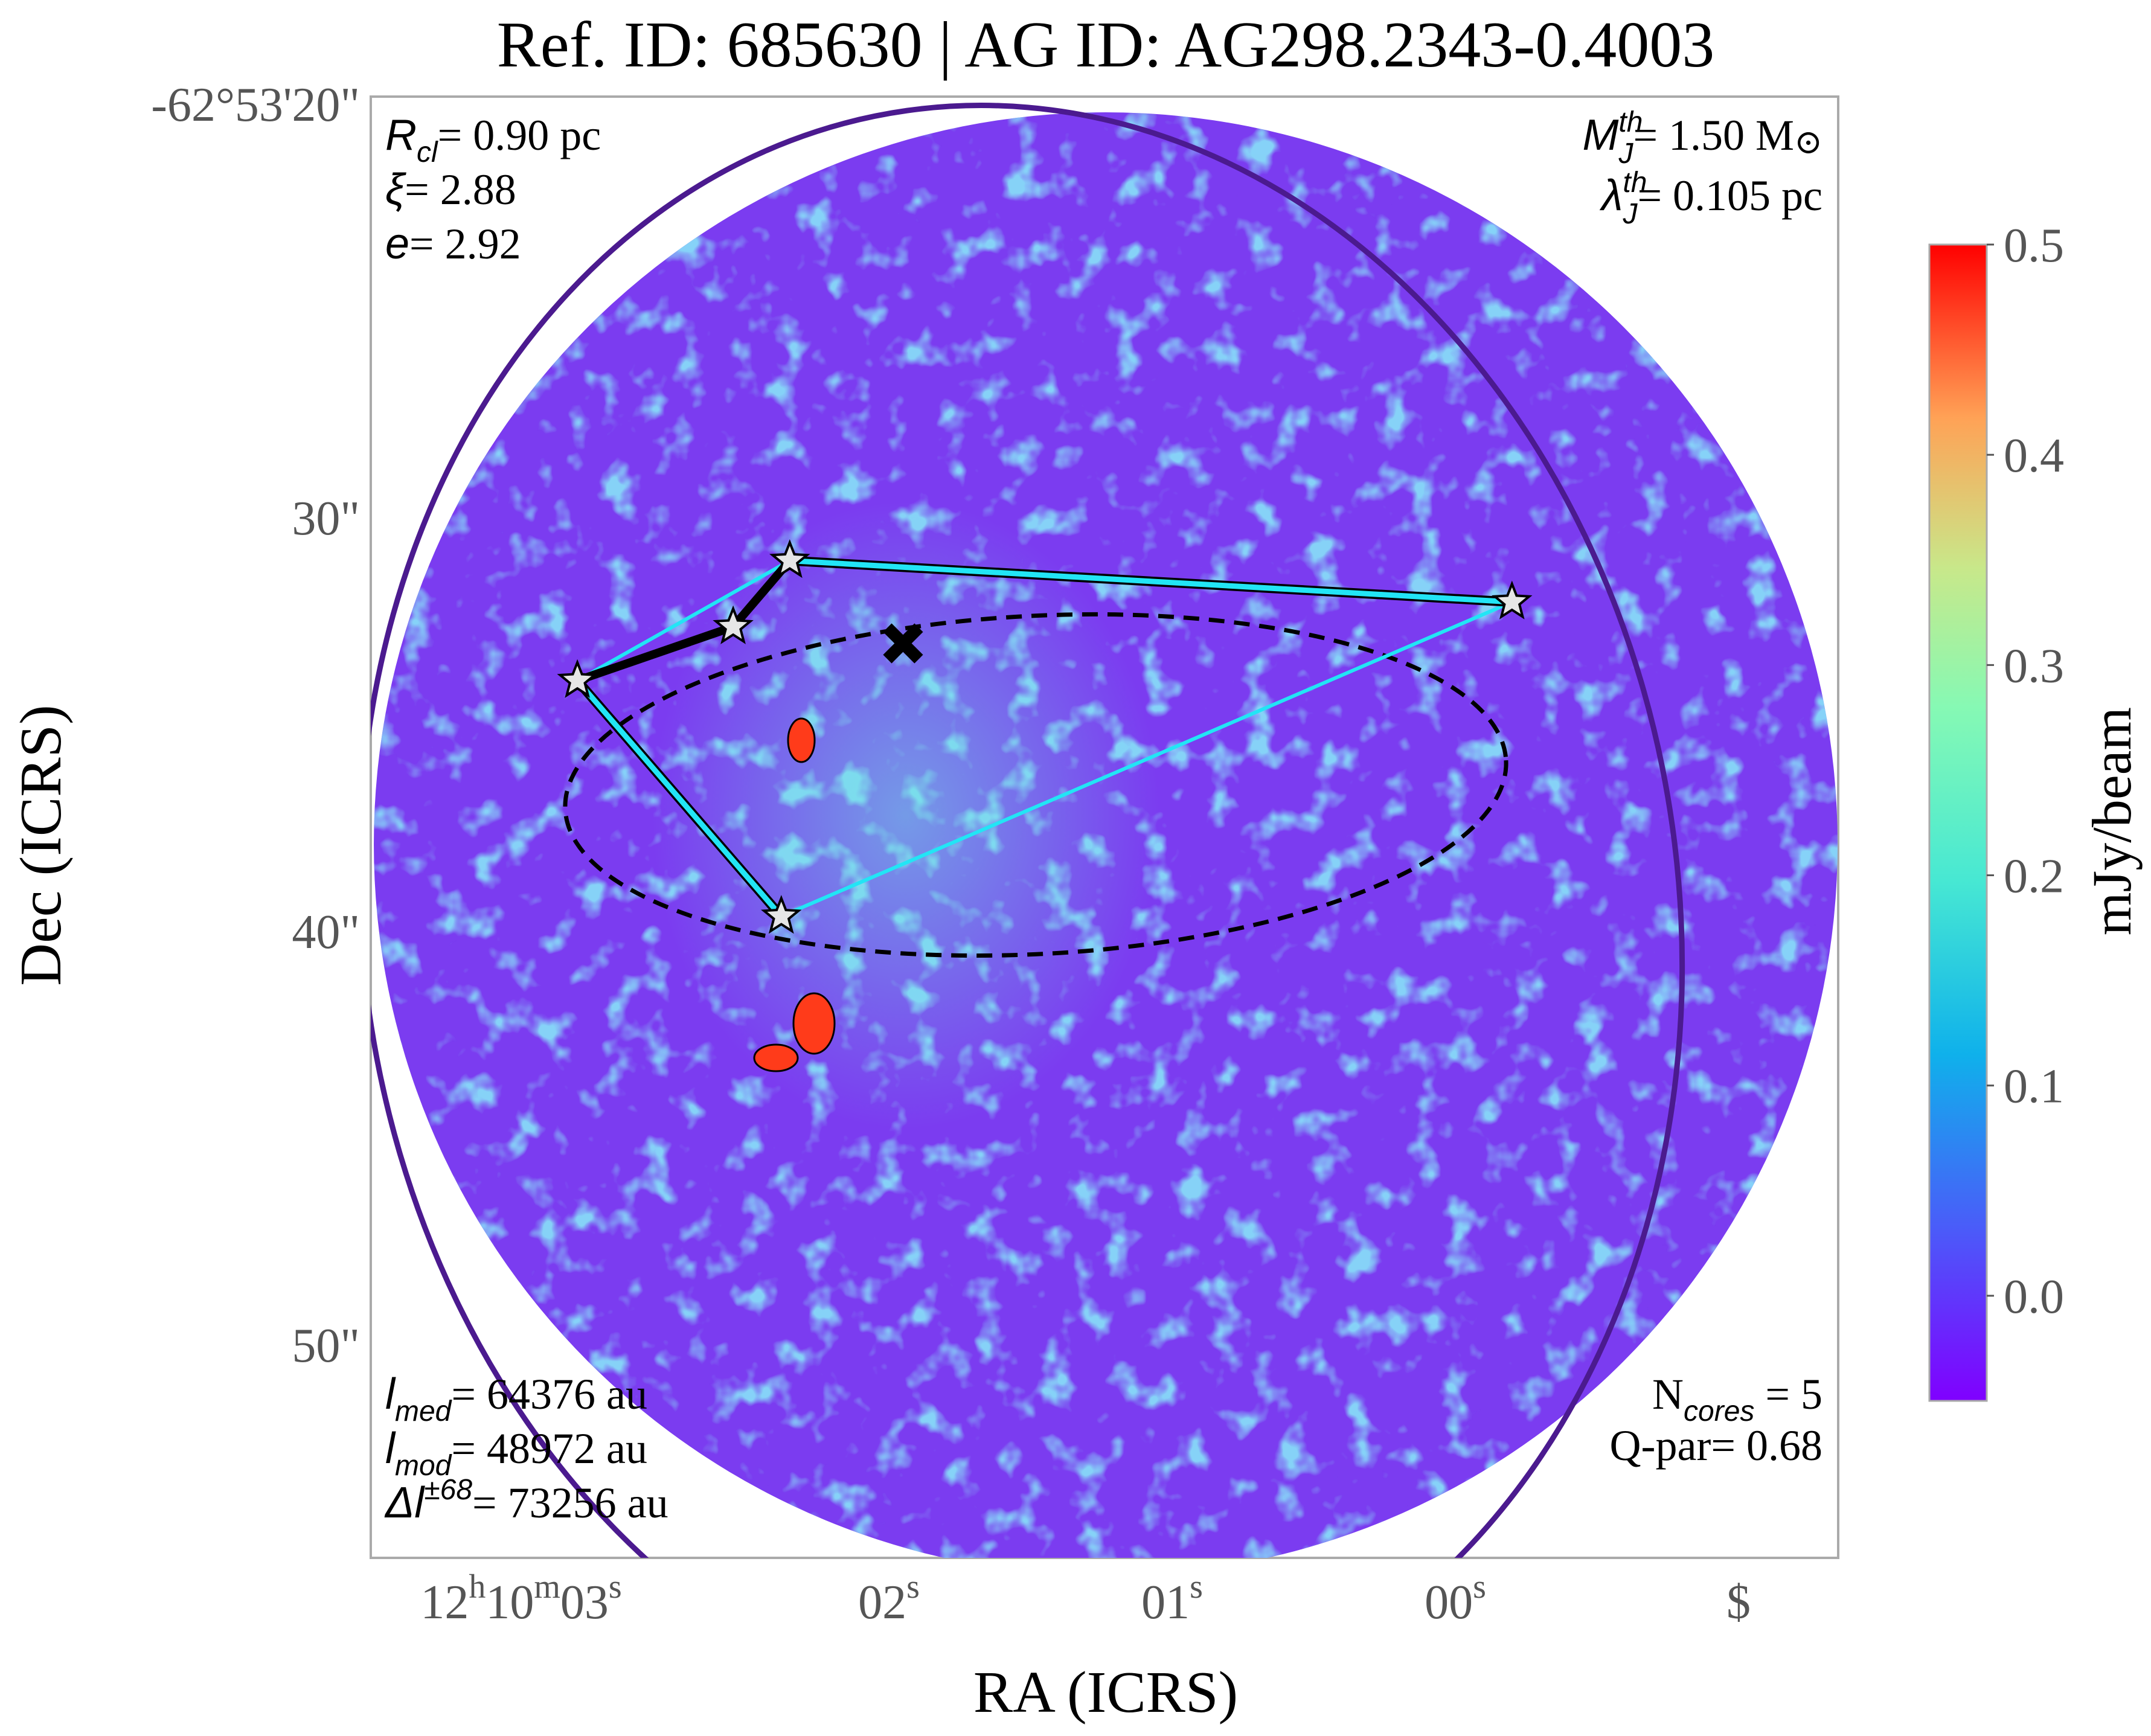 Image resolution: width=2151 pixels, height=1736 pixels. What do you see at coordinates (1711, 198) in the screenshot?
I see `annotation-top-right-1: λth J= 0.105 pc` at bounding box center [1711, 198].